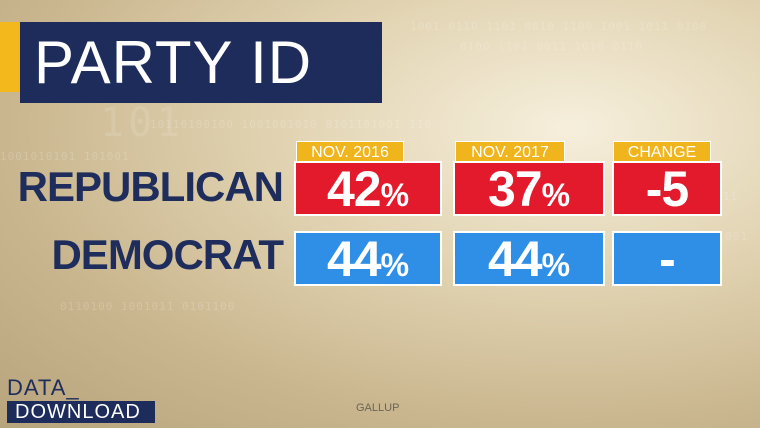  What do you see at coordinates (10, 57) in the screenshot?
I see `title-accent-bar` at bounding box center [10, 57].